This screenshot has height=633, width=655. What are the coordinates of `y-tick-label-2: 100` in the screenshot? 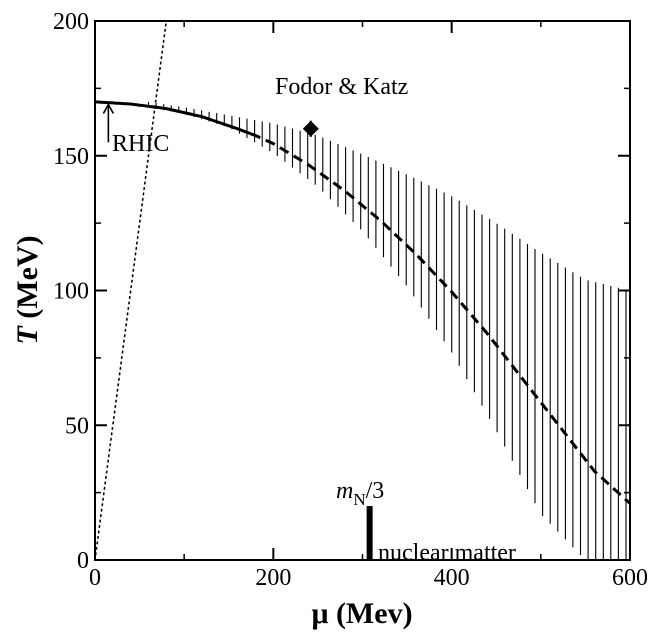 It's located at (71, 292).